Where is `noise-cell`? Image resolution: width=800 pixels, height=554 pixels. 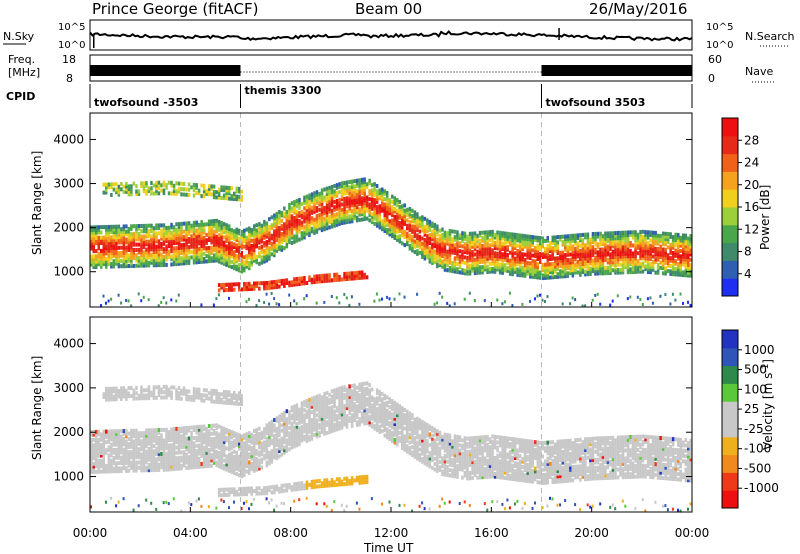
noise-cell is located at coordinates (244, 503).